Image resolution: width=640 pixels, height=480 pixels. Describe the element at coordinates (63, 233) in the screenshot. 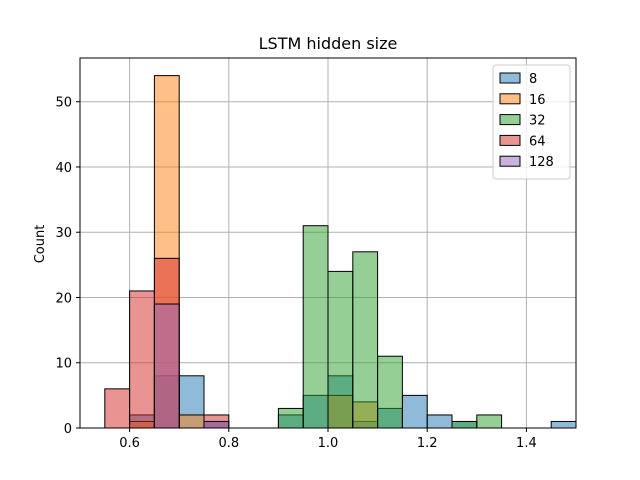

I see `y-tick-label: 30` at that location.